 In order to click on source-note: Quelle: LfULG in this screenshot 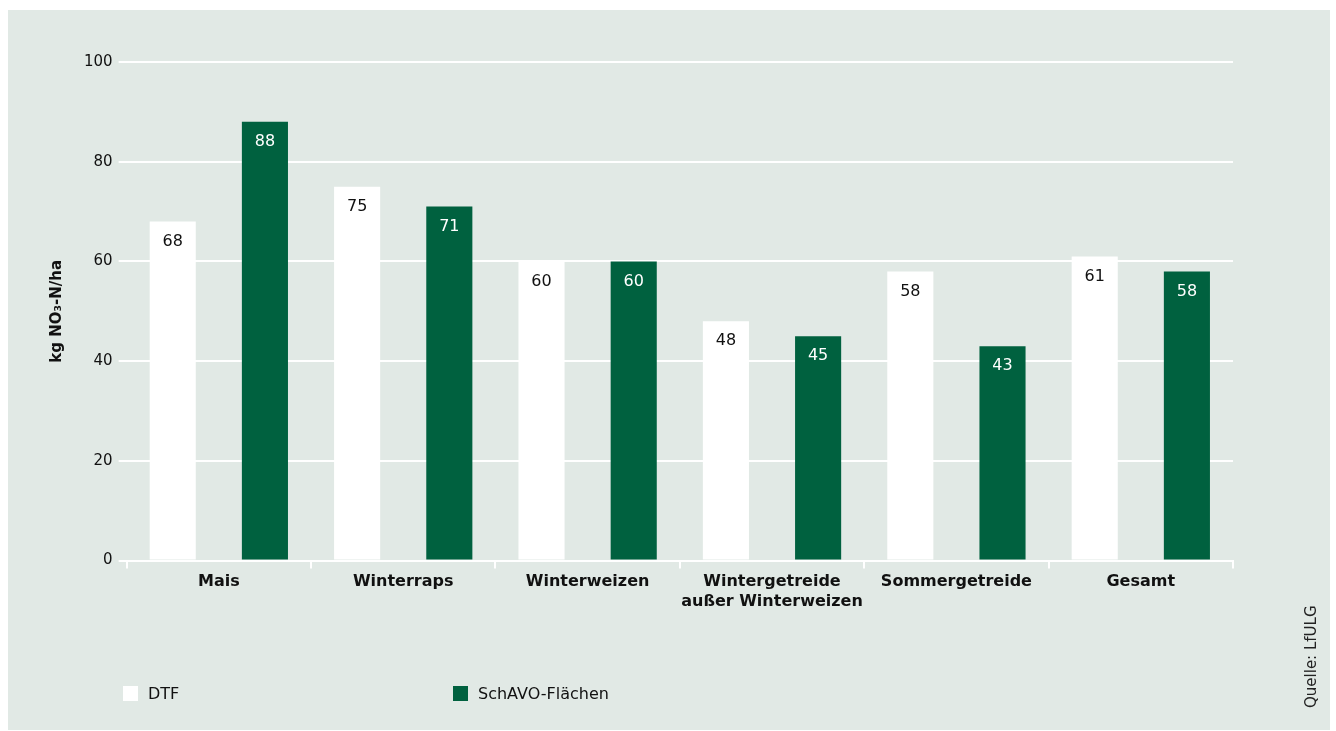, I will do `click(1311, 656)`.